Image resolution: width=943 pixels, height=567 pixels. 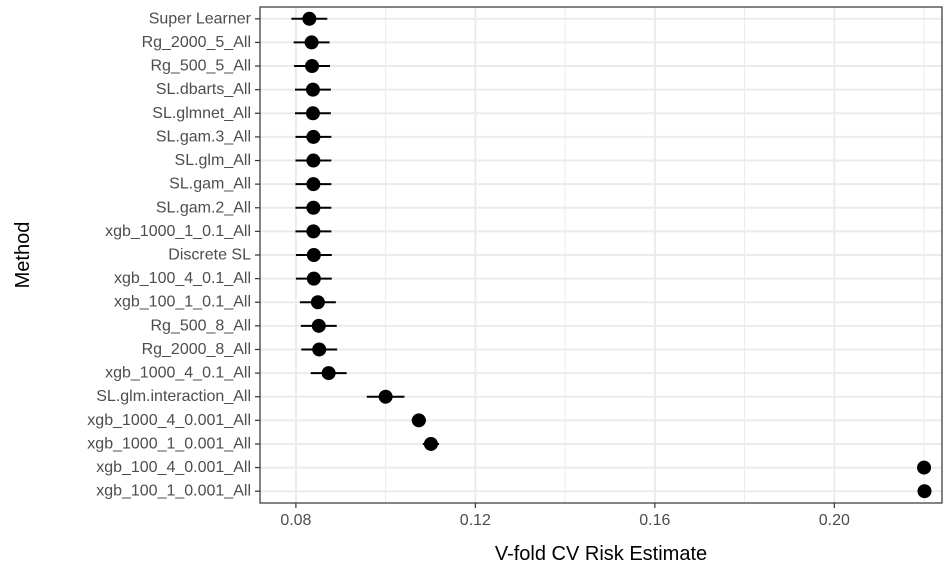 What do you see at coordinates (834, 520) in the screenshot?
I see `x-tick-label: 0.20` at bounding box center [834, 520].